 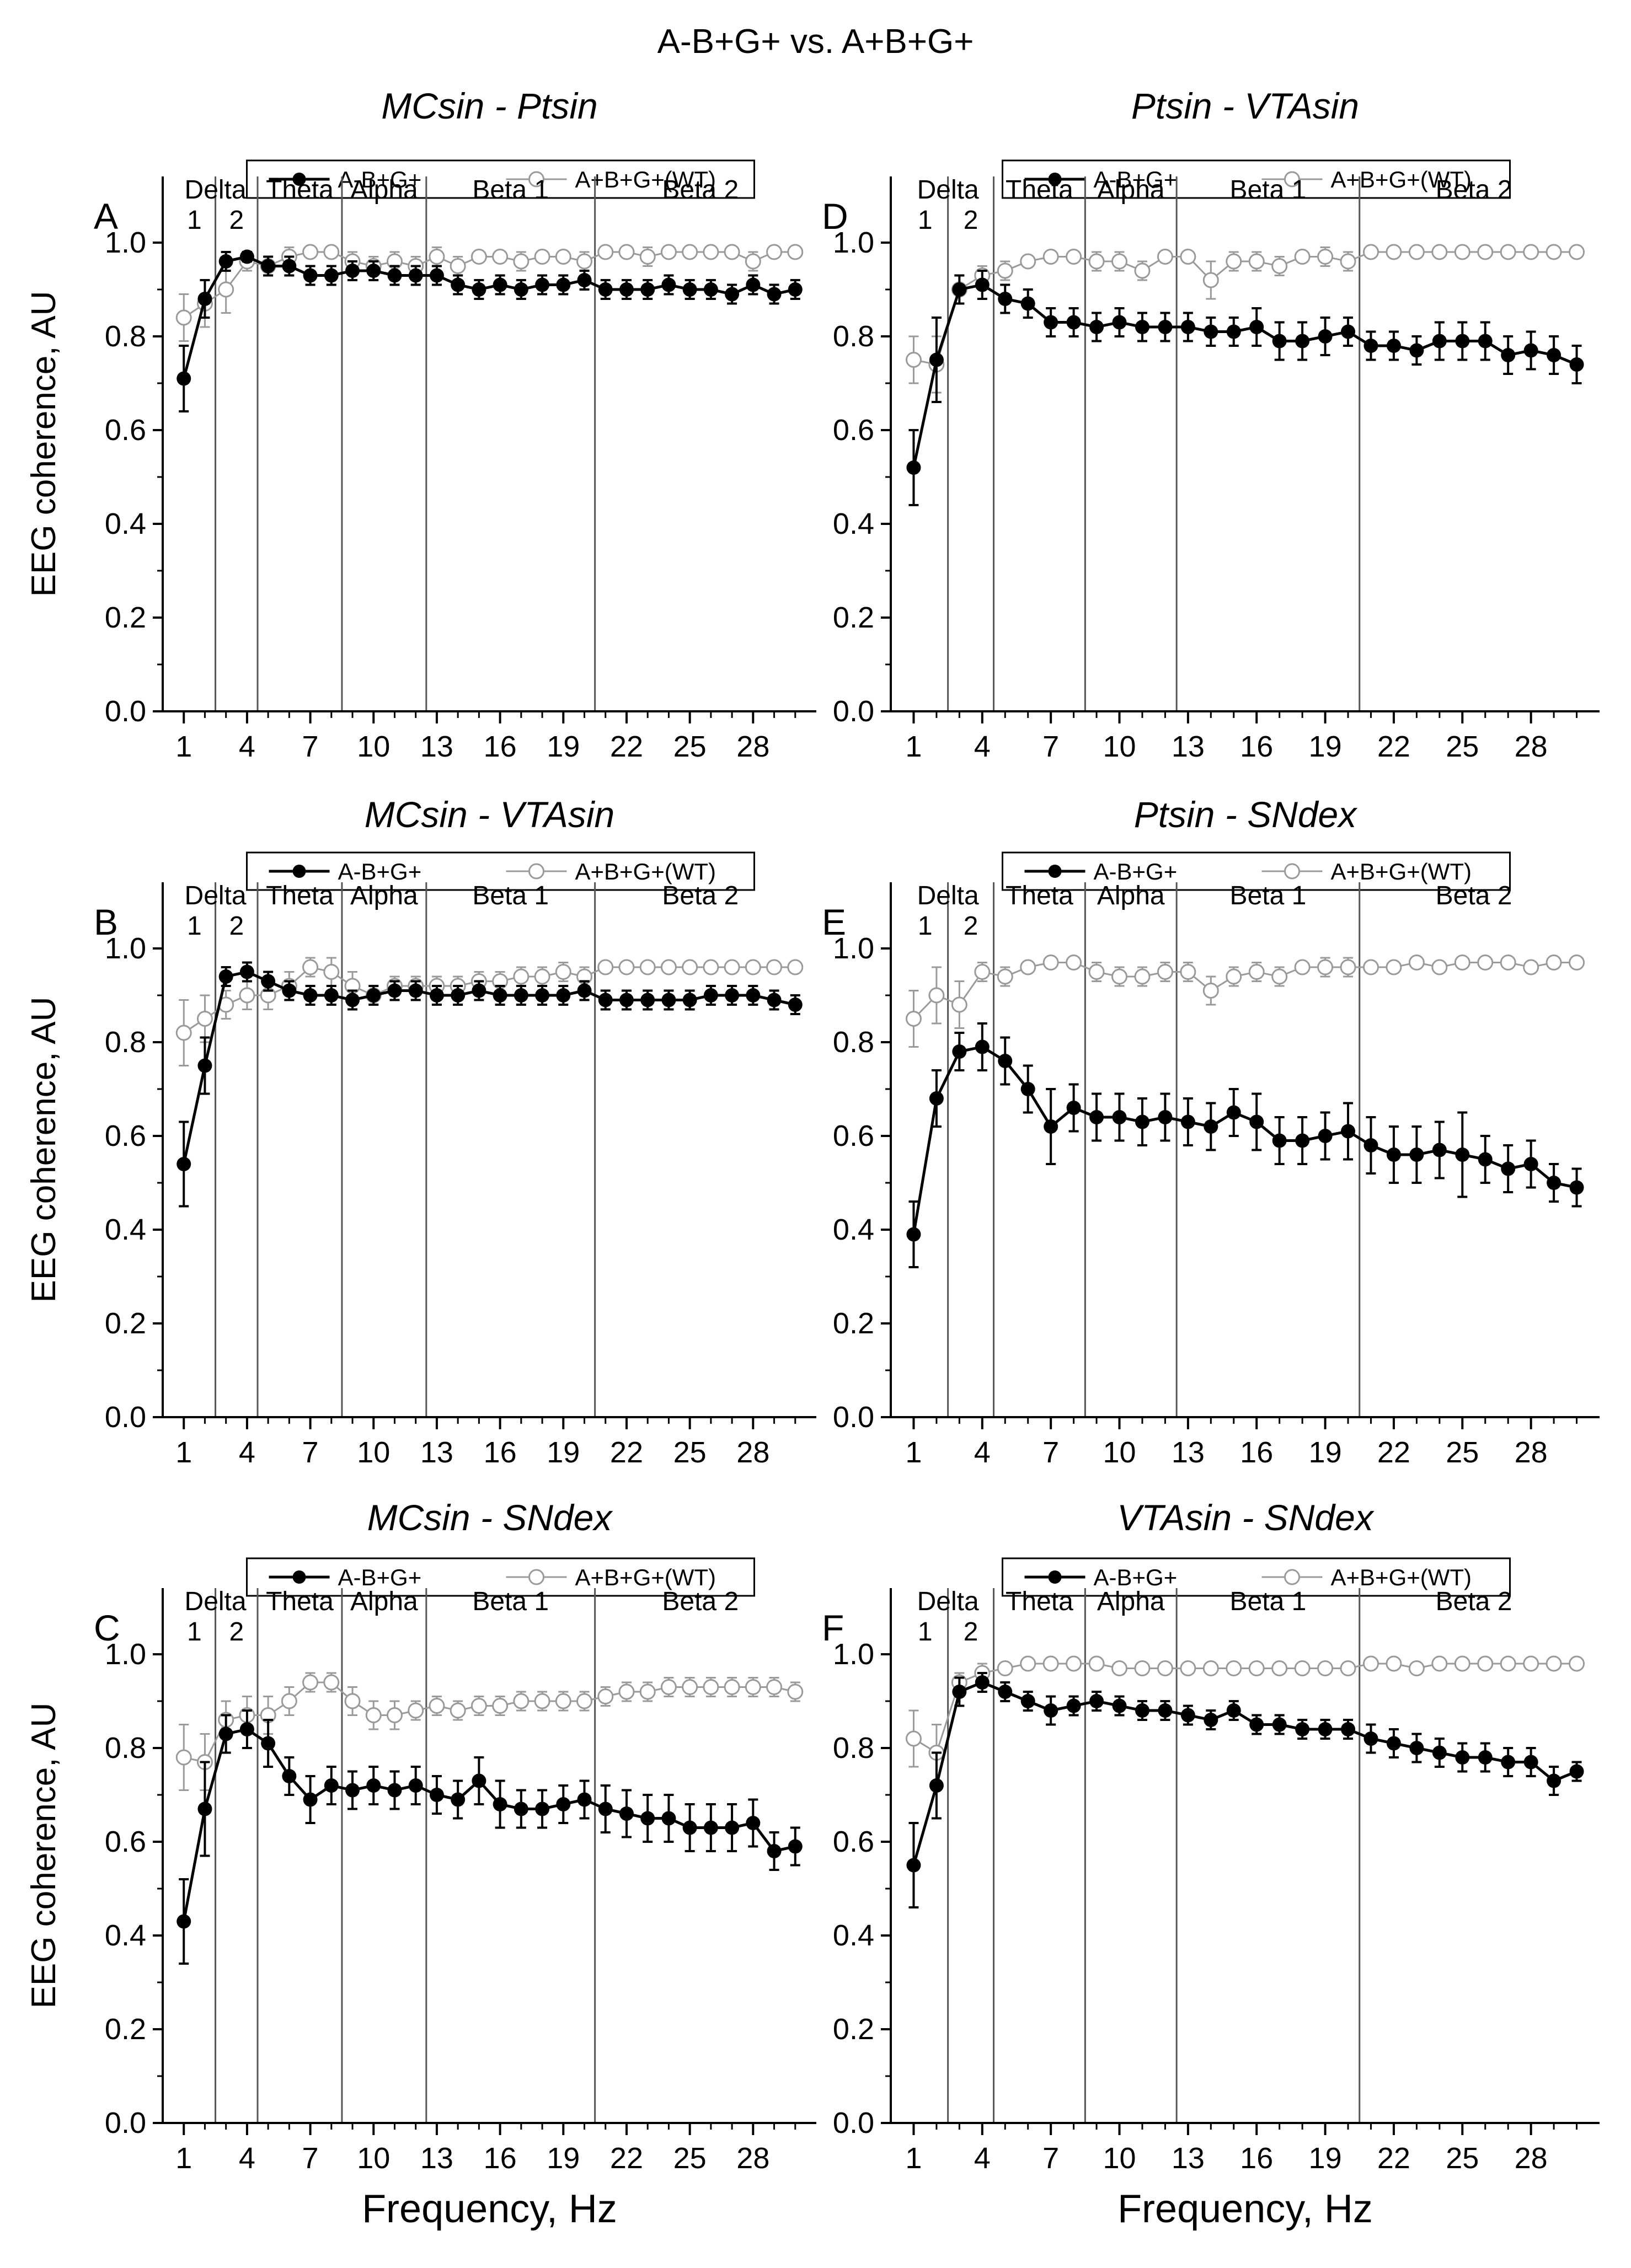 I want to click on panel-letter: C, so click(x=107, y=1627).